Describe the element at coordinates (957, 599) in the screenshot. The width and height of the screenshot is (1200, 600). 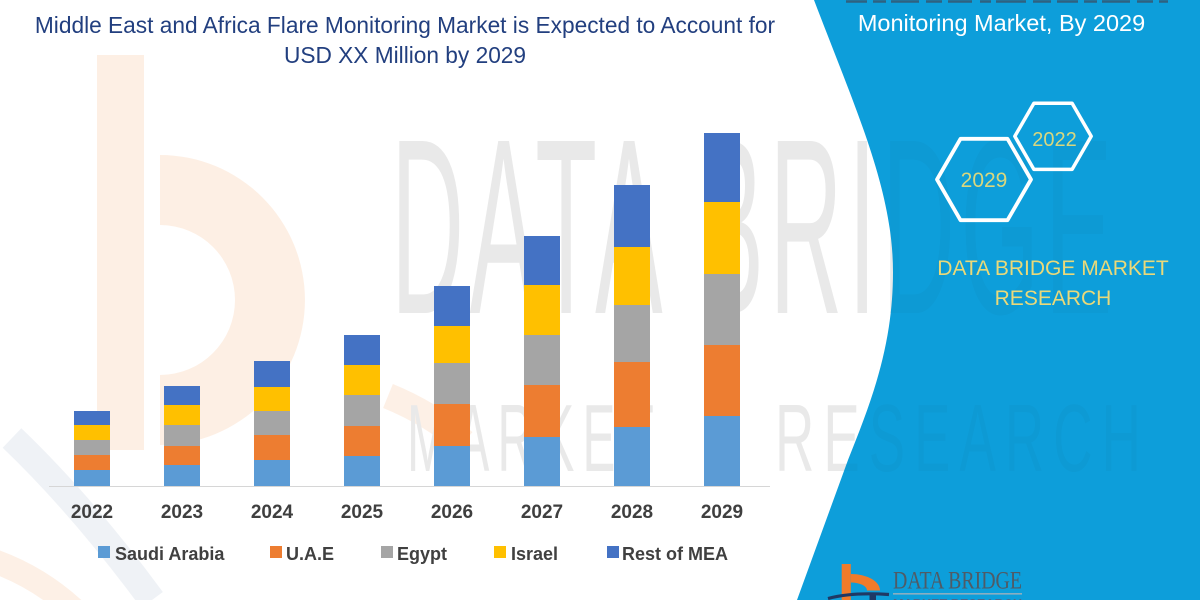
I see `svg-text: MARKET RESEARCH` at that location.